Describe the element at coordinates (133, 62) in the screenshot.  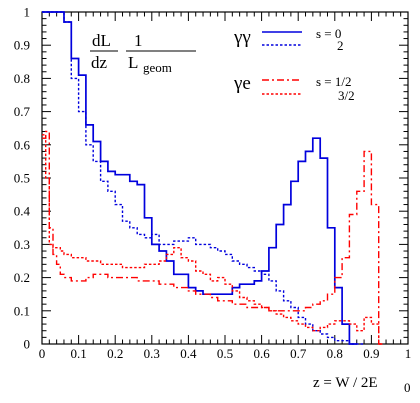
I see `y-label-den2: L` at that location.